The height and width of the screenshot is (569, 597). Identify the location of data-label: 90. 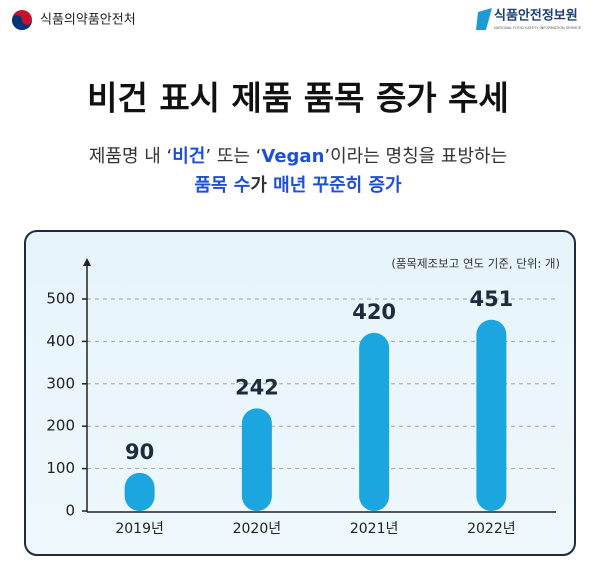
(139, 452).